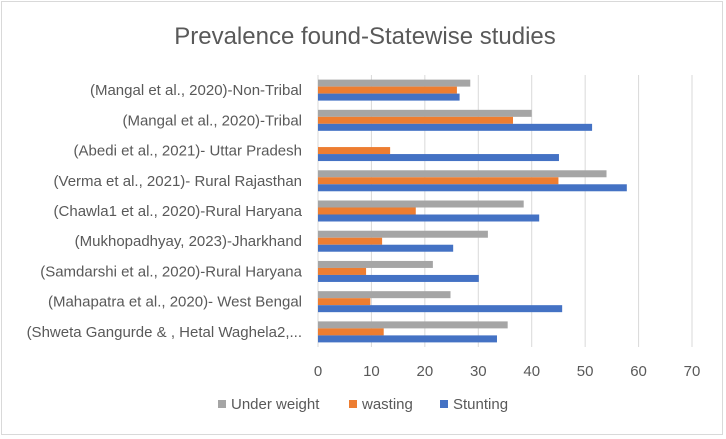 This screenshot has width=726, height=439. What do you see at coordinates (387, 404) in the screenshot?
I see `legend-label: wasting` at bounding box center [387, 404].